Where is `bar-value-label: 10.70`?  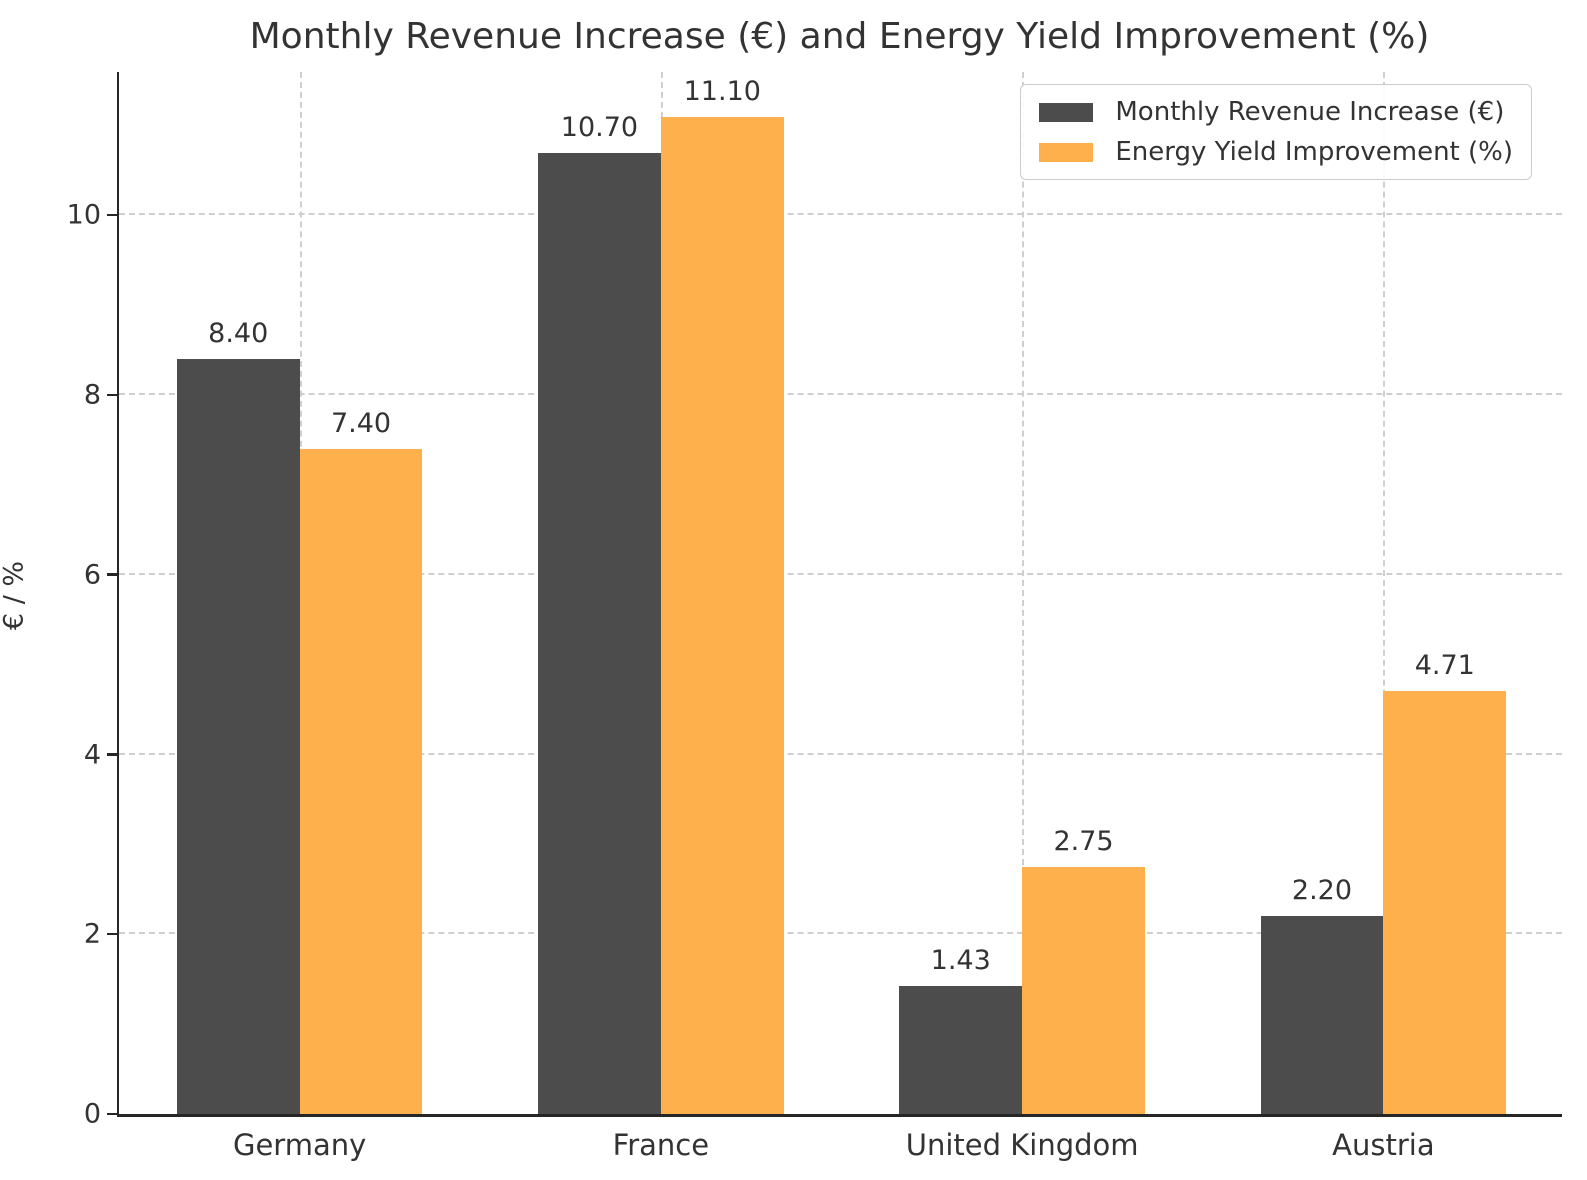 bar-value-label: 10.70 is located at coordinates (599, 127).